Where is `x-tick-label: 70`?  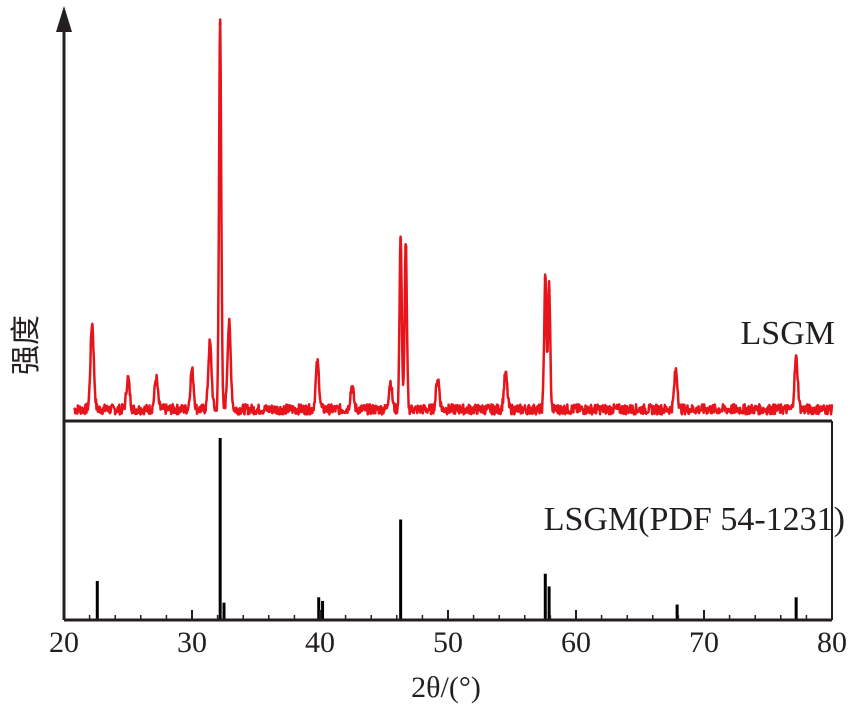 x-tick-label: 70 is located at coordinates (704, 642).